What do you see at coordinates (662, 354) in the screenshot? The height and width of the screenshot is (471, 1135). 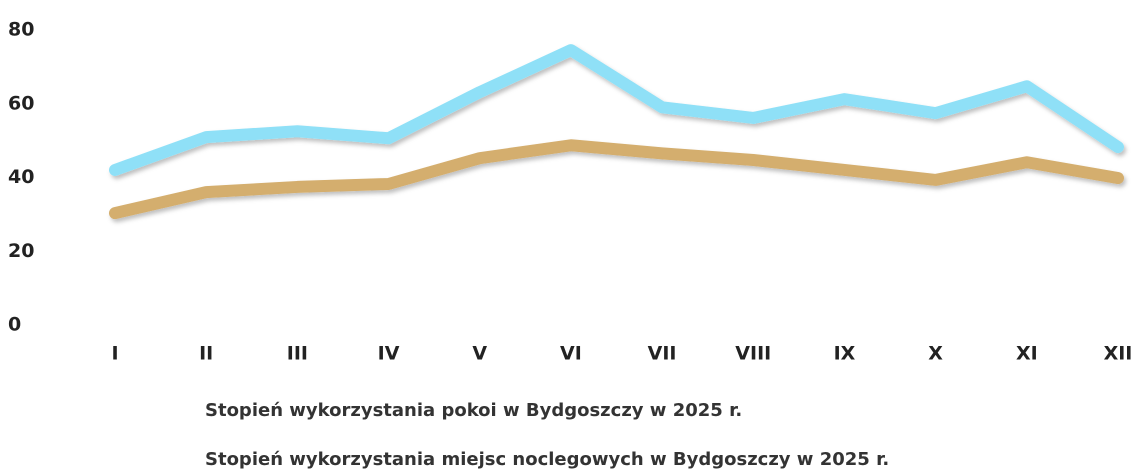 I see `x-tick-label: VII` at bounding box center [662, 354].